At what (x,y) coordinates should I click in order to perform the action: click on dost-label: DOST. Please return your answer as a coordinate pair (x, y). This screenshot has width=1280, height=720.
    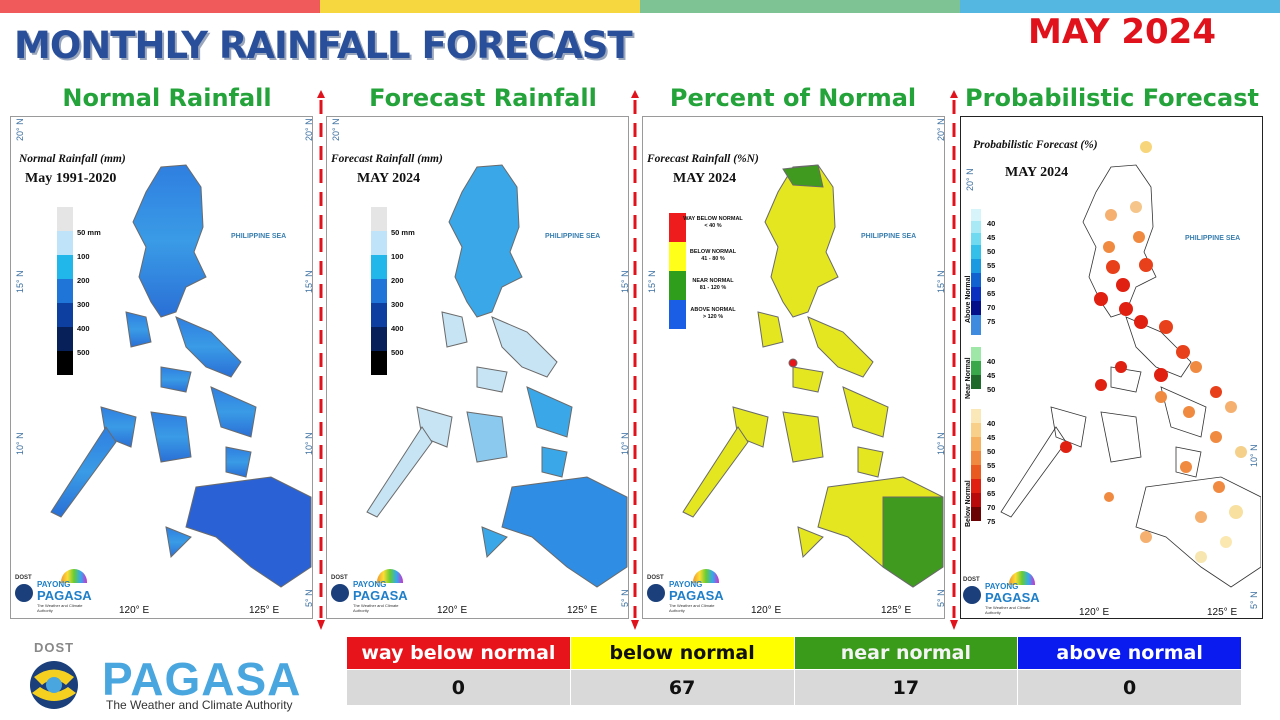
    Looking at the image, I should click on (54, 647).